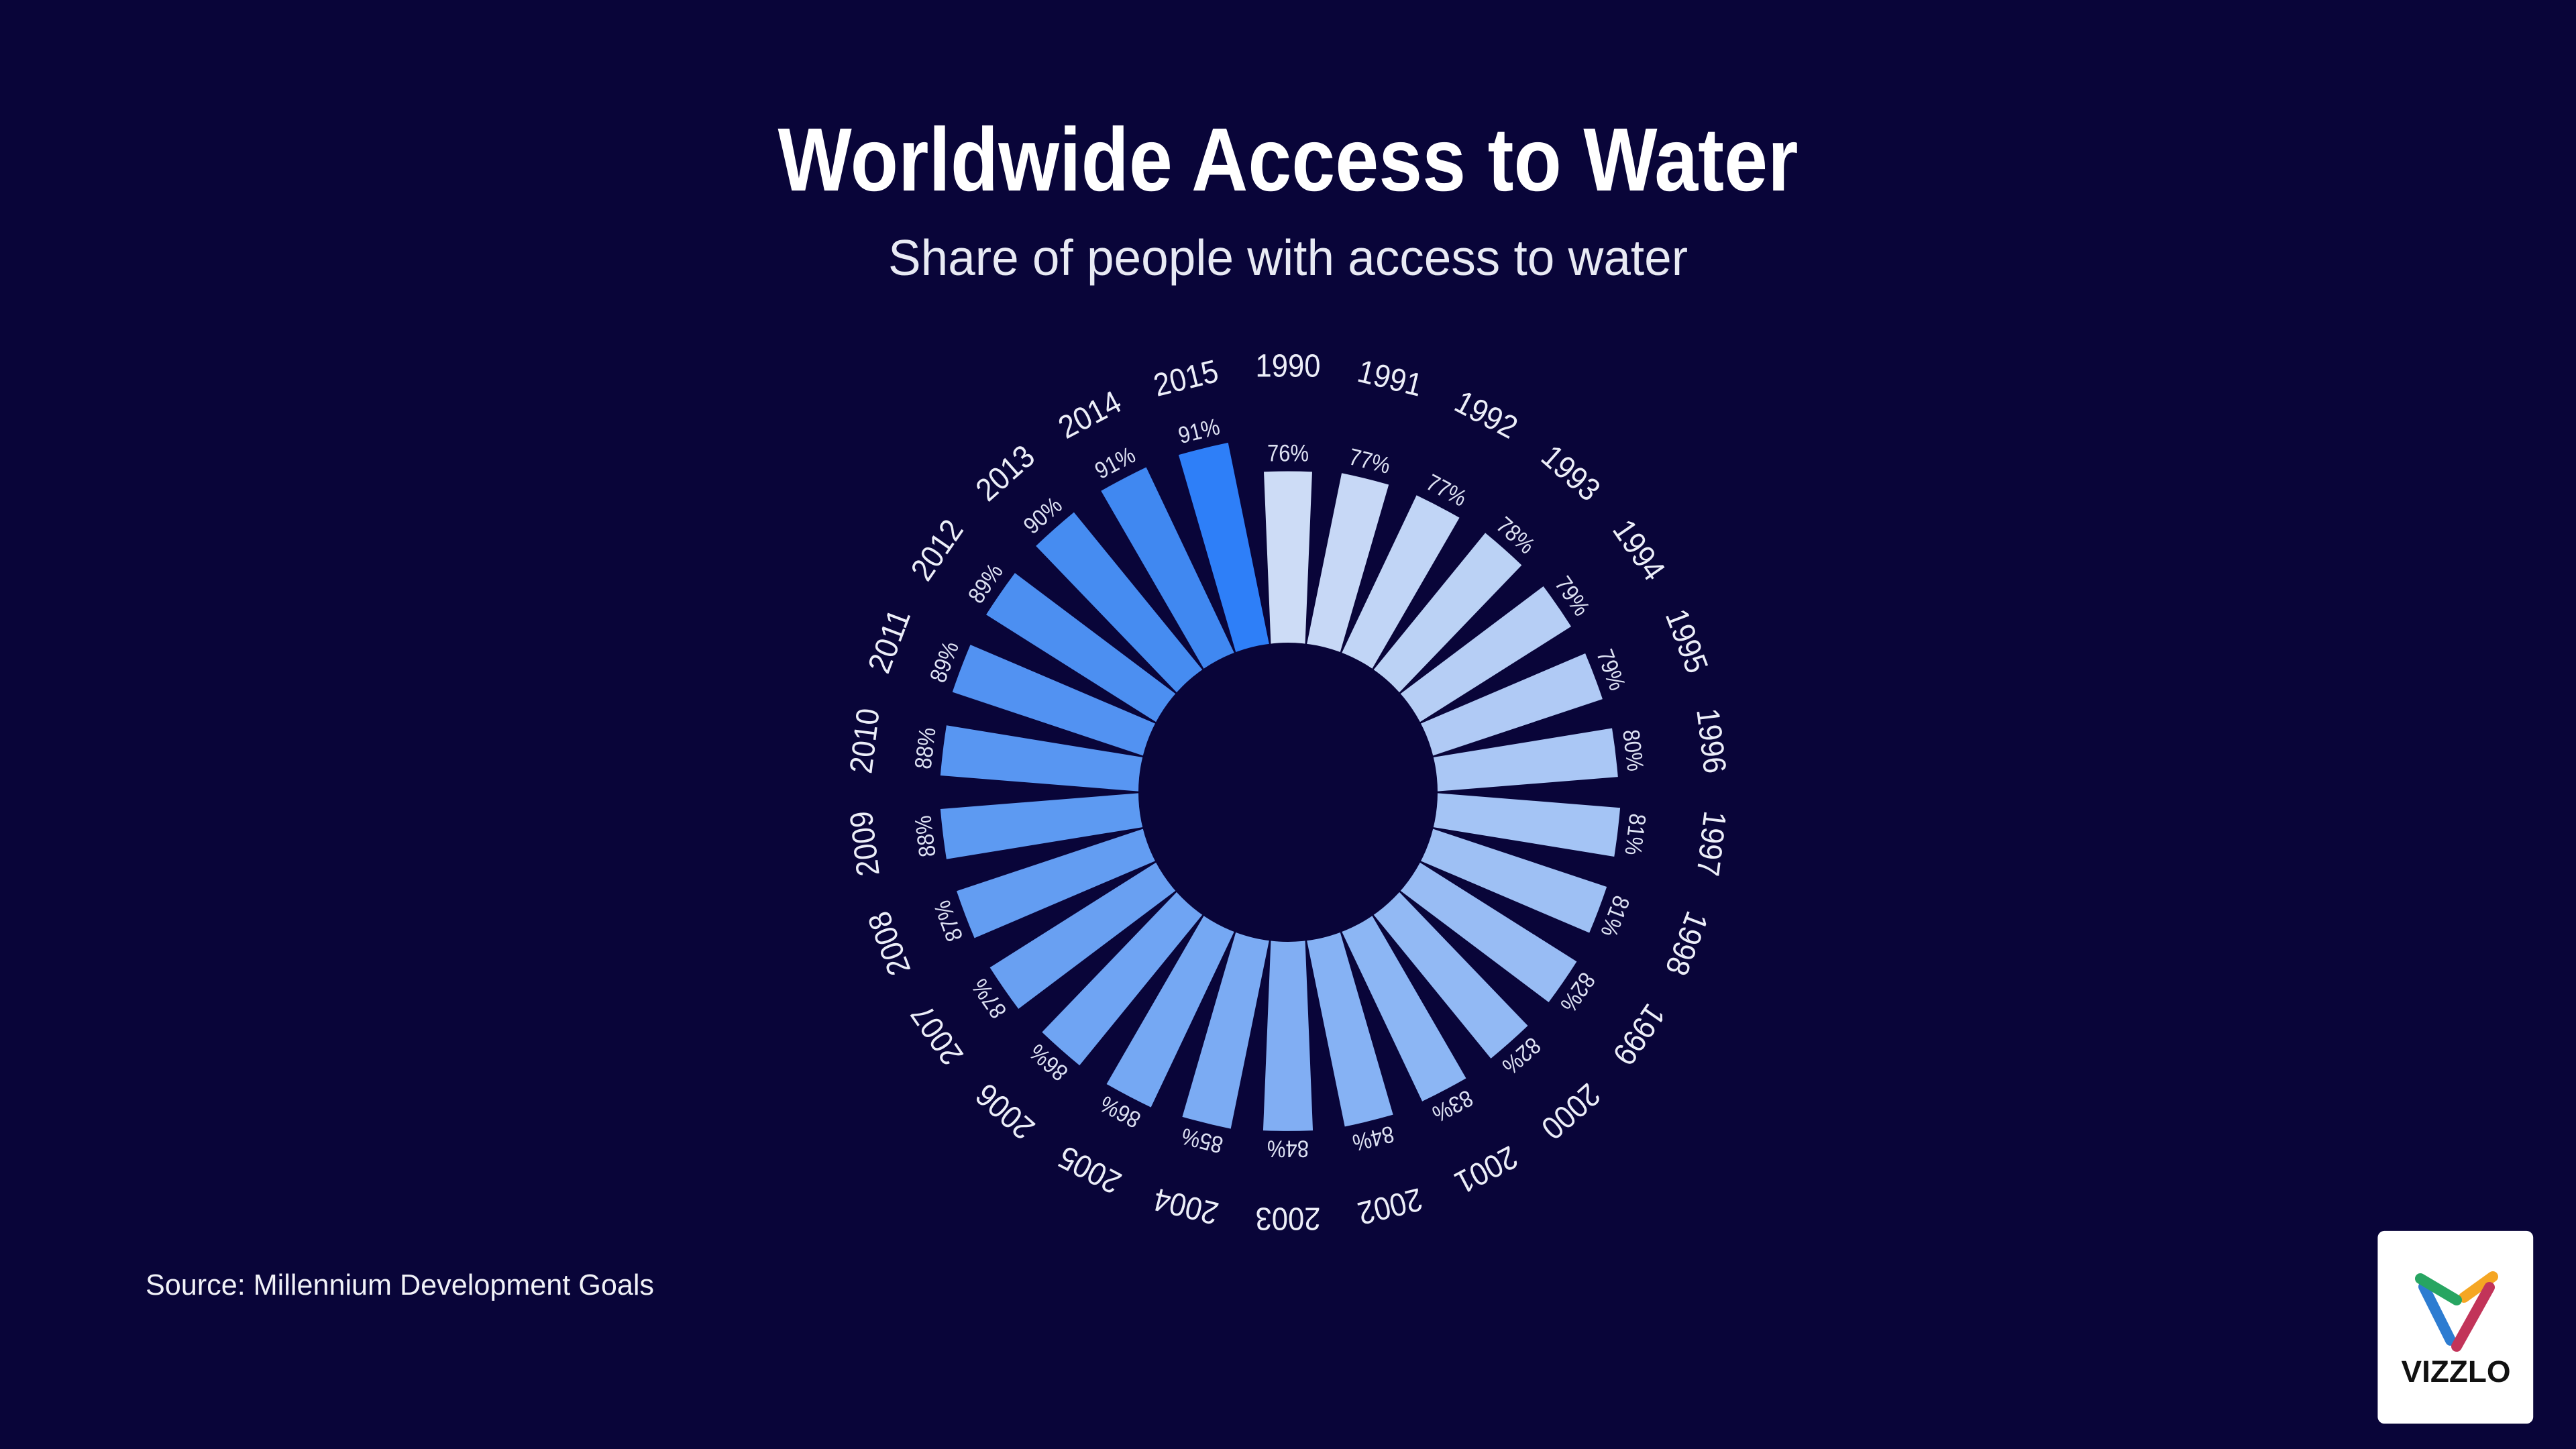 The width and height of the screenshot is (2576, 1449). Describe the element at coordinates (1288, 454) in the screenshot. I see `svg-text: 76%` at that location.